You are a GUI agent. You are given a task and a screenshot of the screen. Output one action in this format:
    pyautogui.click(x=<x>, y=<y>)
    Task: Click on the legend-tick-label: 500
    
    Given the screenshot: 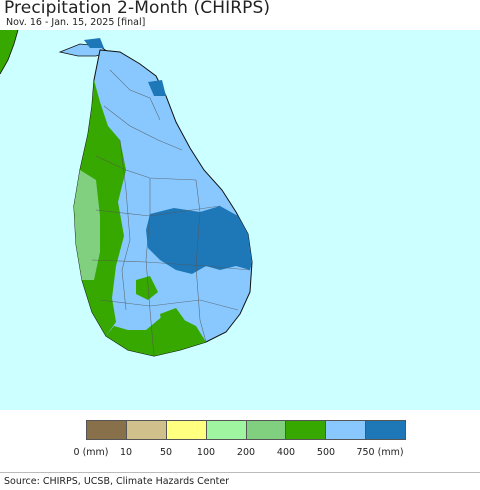 What is the action you would take?
    pyautogui.click(x=326, y=452)
    